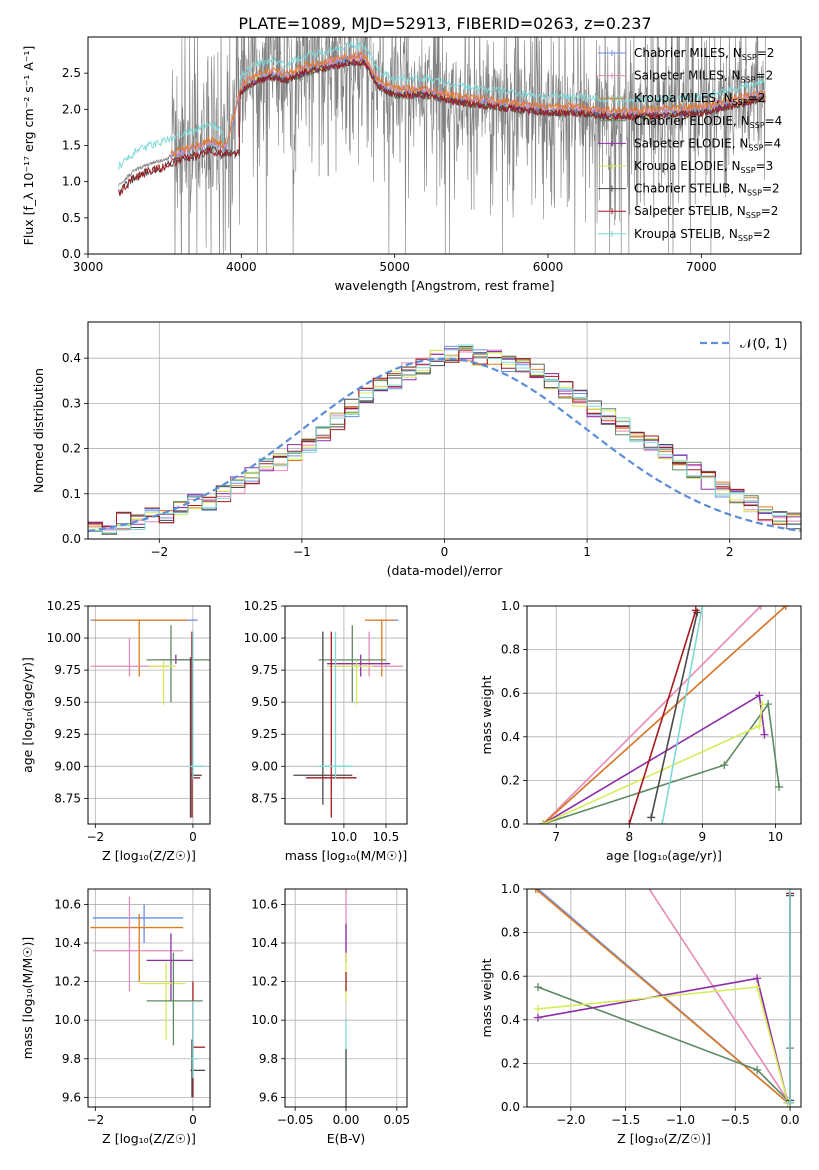  I want to click on x-axis-label: (data-model)/error, so click(445, 570).